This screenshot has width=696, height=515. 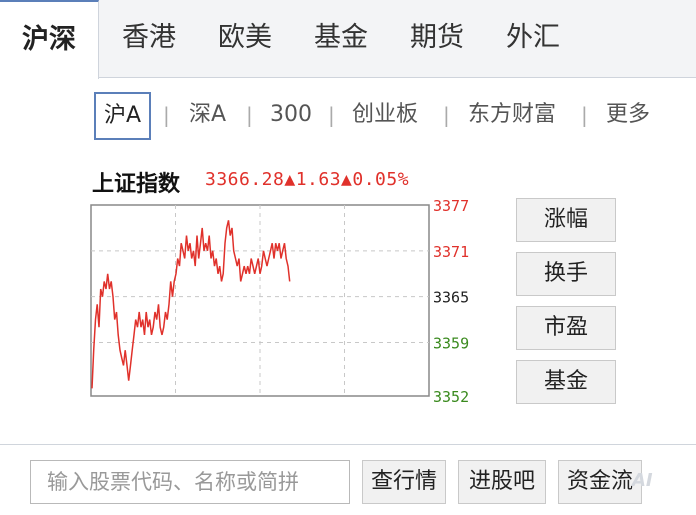 I want to click on stock-forum-button: 进股吧, so click(x=502, y=482).